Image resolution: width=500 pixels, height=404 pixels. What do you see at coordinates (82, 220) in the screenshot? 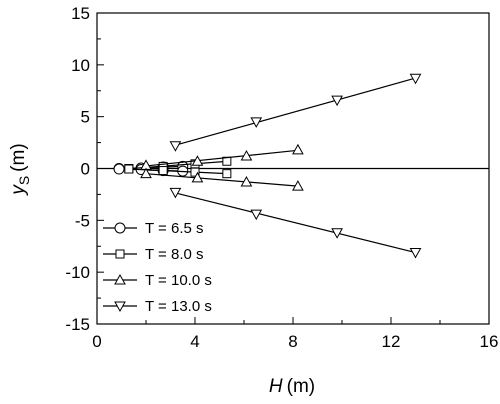
I see `y-tick-label: -5` at bounding box center [82, 220].